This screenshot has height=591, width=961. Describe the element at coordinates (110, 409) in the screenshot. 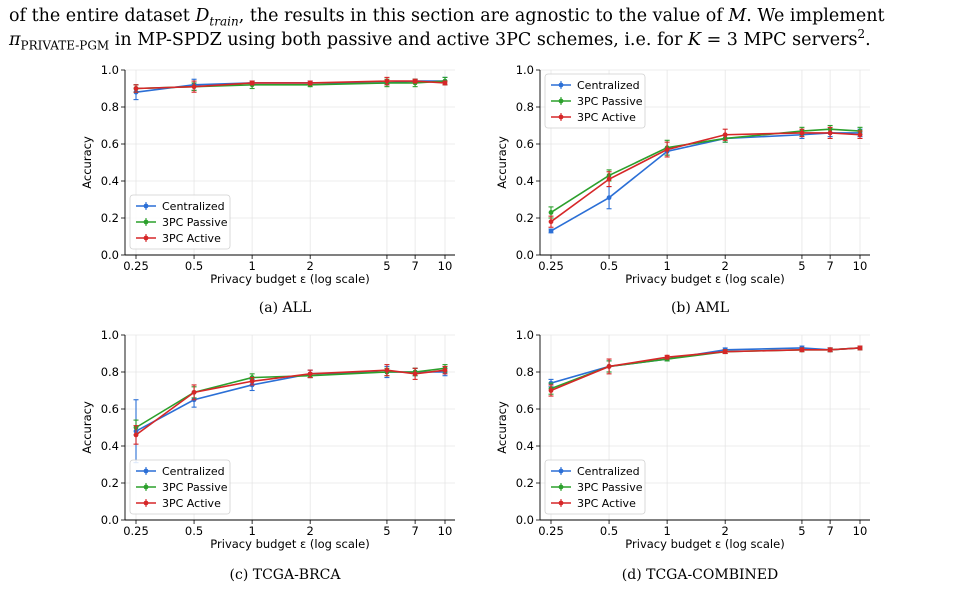

I see `y-tick-label: 0.6` at that location.